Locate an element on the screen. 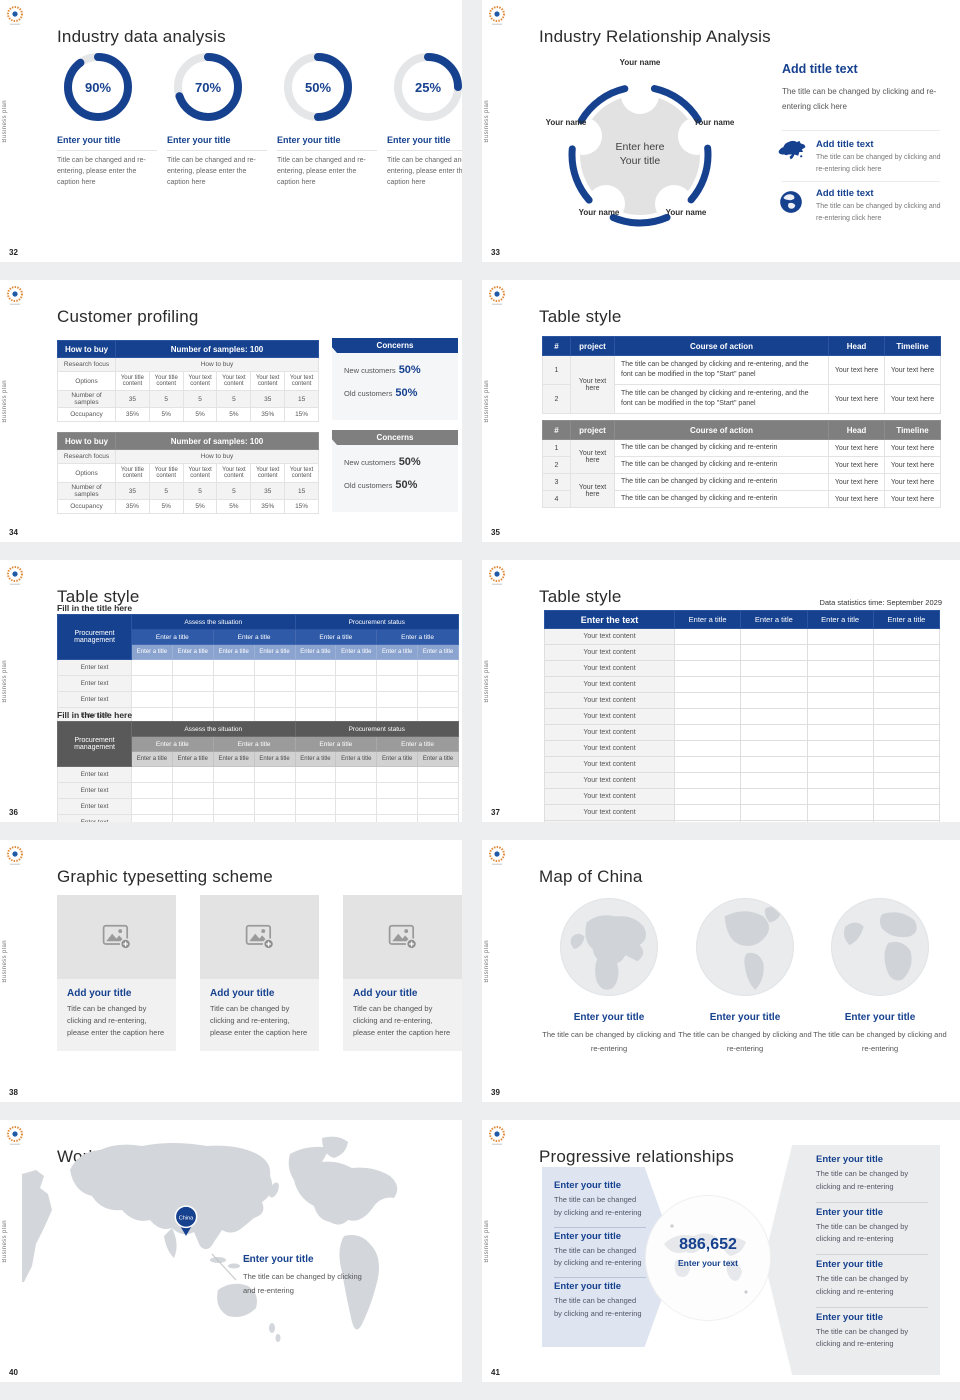 The height and width of the screenshot is (1400, 960). donut-chart: 70% is located at coordinates (208, 87).